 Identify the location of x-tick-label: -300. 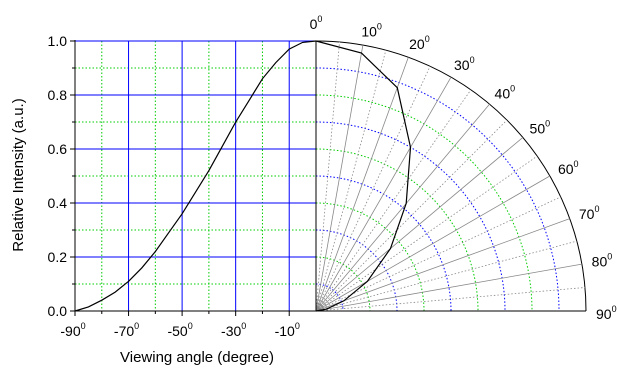
(233, 330).